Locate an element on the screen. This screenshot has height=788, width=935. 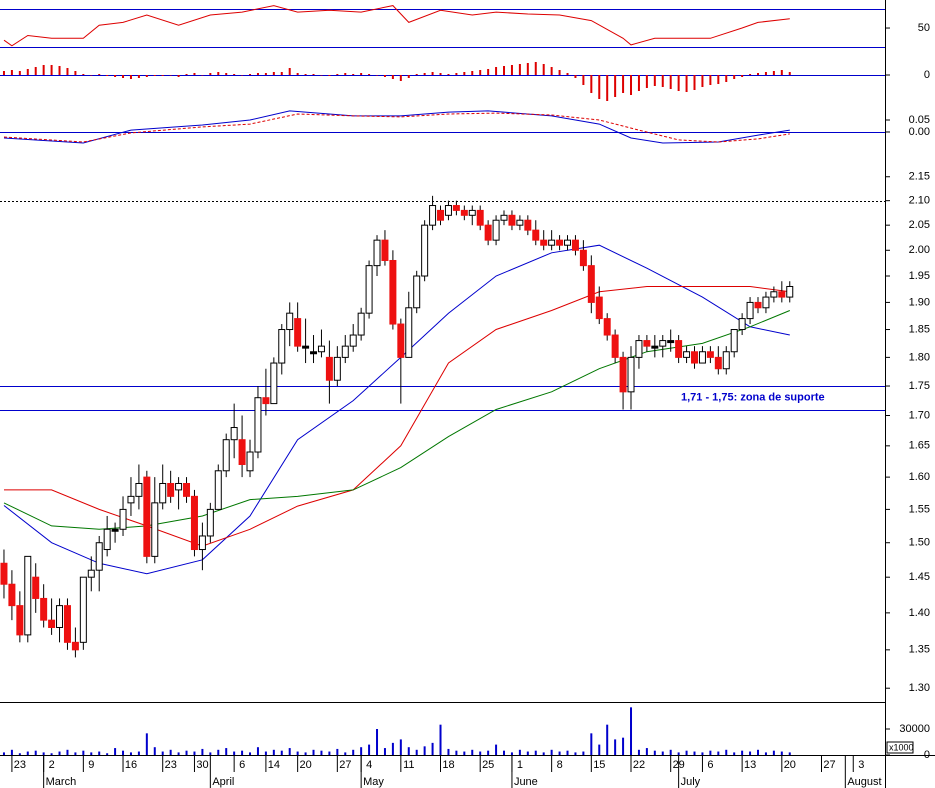
month-label: April is located at coordinates (223, 782).